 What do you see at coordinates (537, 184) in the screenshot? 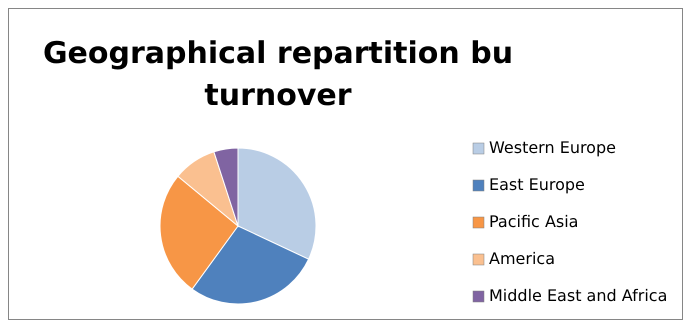
I see `legend-label: East Europe` at bounding box center [537, 184].